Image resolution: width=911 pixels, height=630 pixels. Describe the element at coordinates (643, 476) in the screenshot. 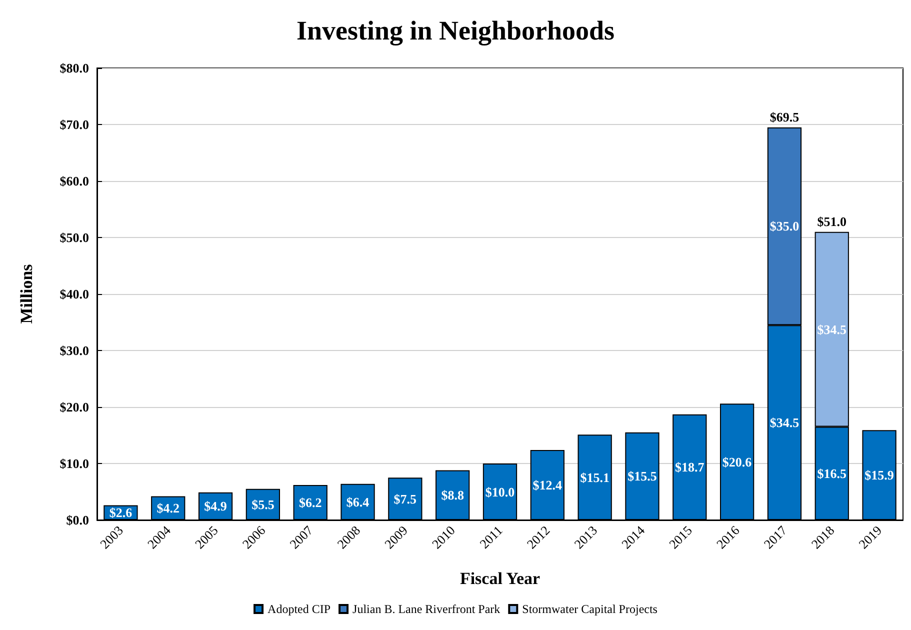

I see `data-label: $15.5` at that location.